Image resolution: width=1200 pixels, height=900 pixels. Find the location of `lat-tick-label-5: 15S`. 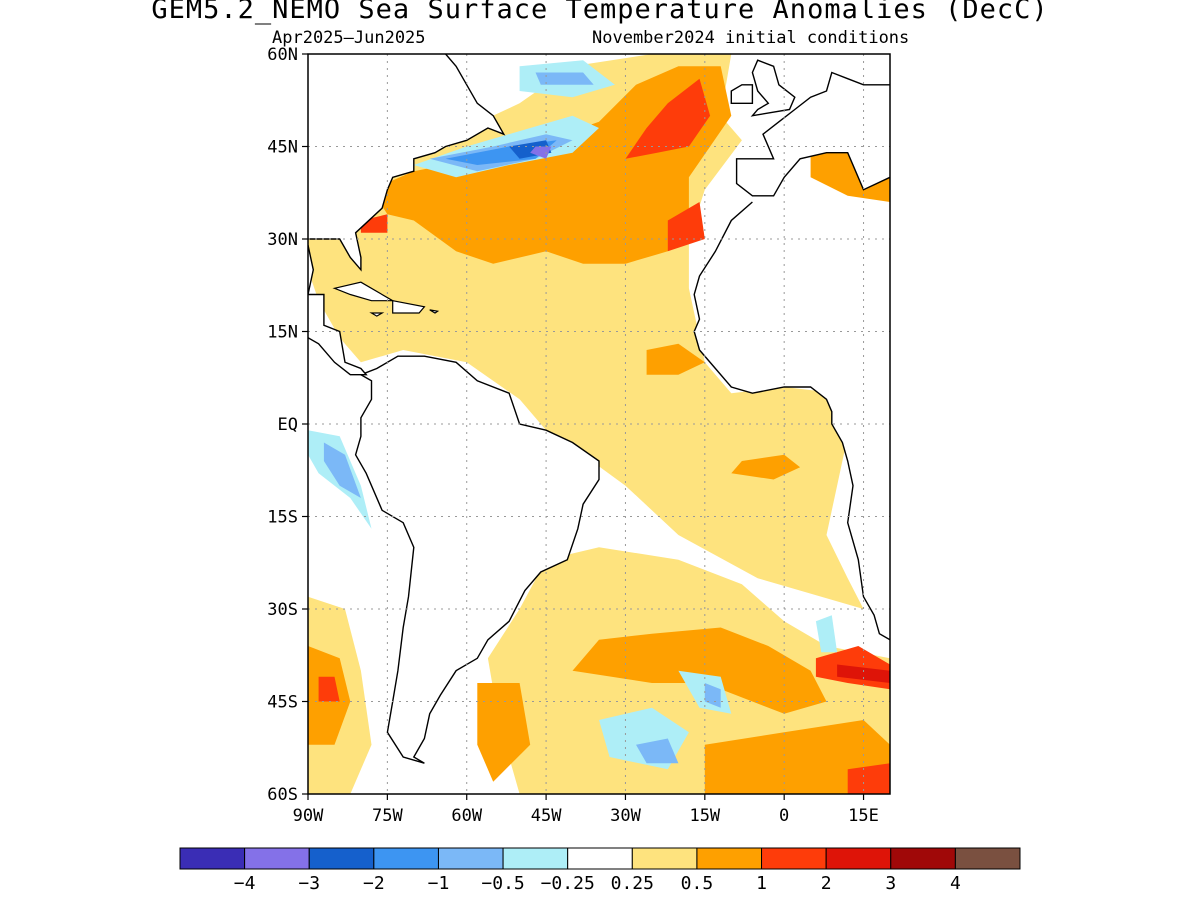

lat-tick-label-5: 15S is located at coordinates (282, 518).